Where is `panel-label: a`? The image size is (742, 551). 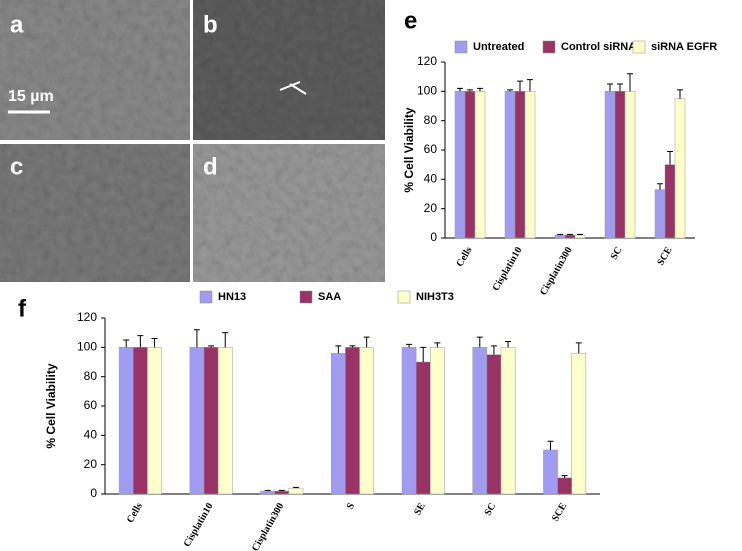
panel-label: a is located at coordinates (17, 24).